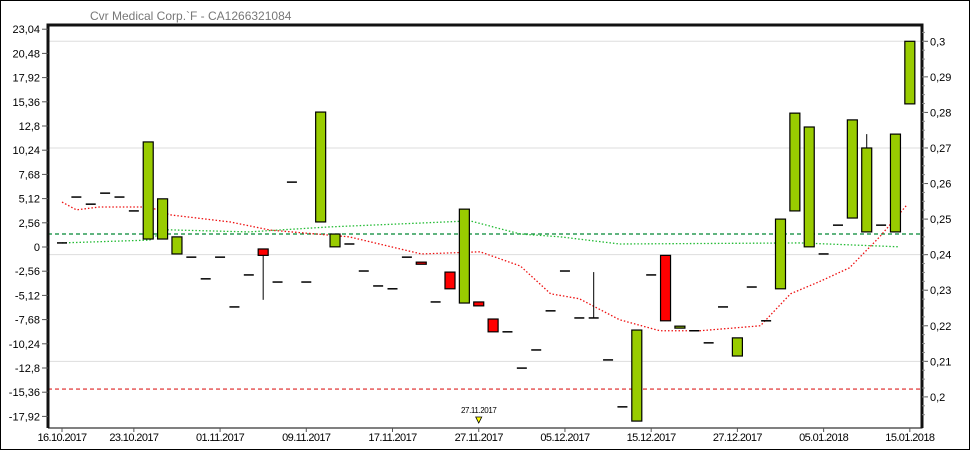 This screenshot has width=970, height=450. What do you see at coordinates (191, 16) in the screenshot?
I see `chart-title: Cvr Medical Corp.`F - CA1266321084` at bounding box center [191, 16].